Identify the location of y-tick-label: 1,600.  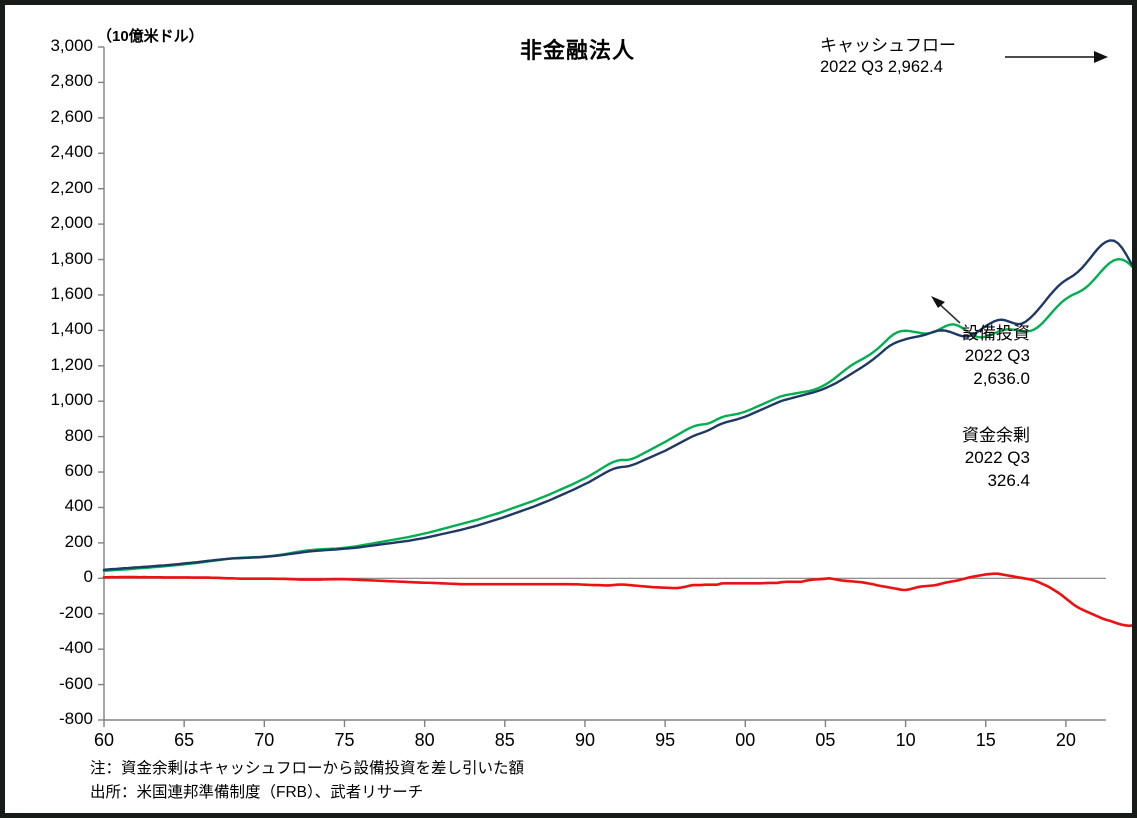
(71, 293).